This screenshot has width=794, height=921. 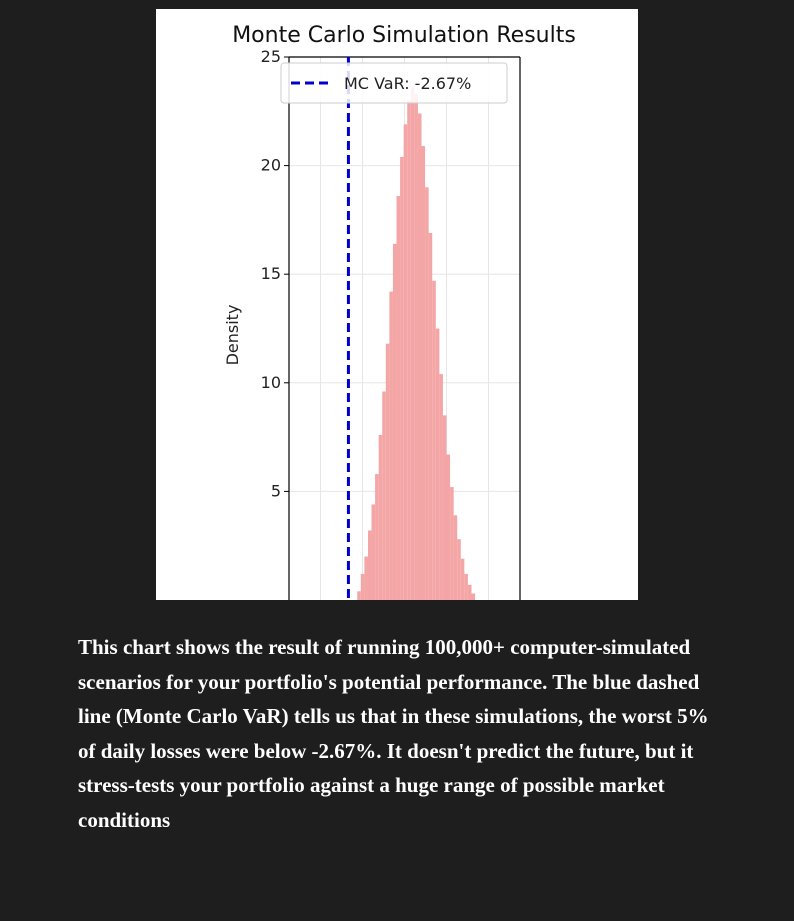 I want to click on chart-title: Monte Carlo Simulation Results, so click(x=404, y=35).